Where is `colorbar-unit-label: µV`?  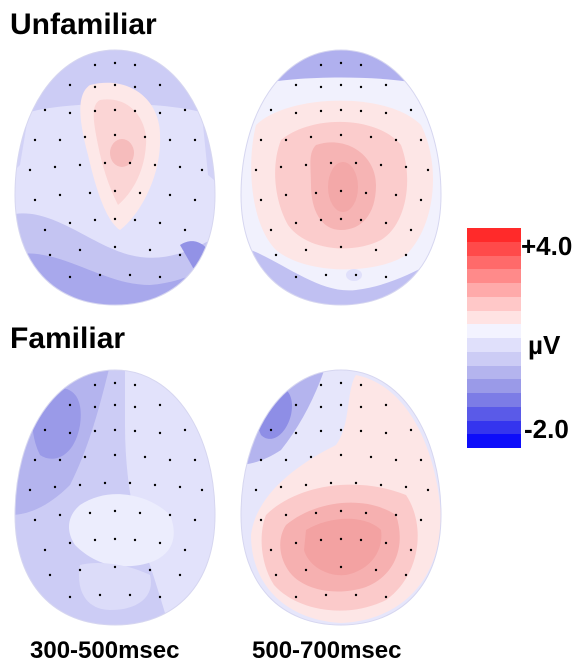
colorbar-unit-label: µV is located at coordinates (544, 345).